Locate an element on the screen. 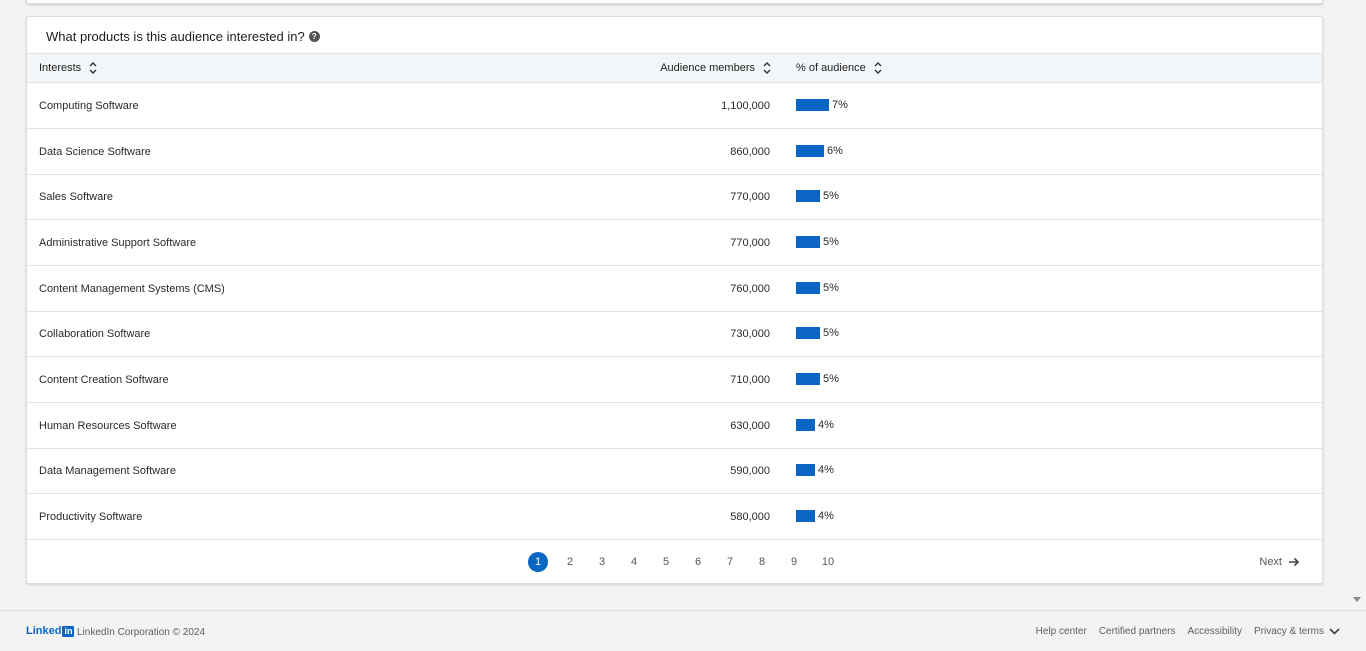 This screenshot has width=1366, height=651. pct-header-label: % of audience is located at coordinates (831, 68).